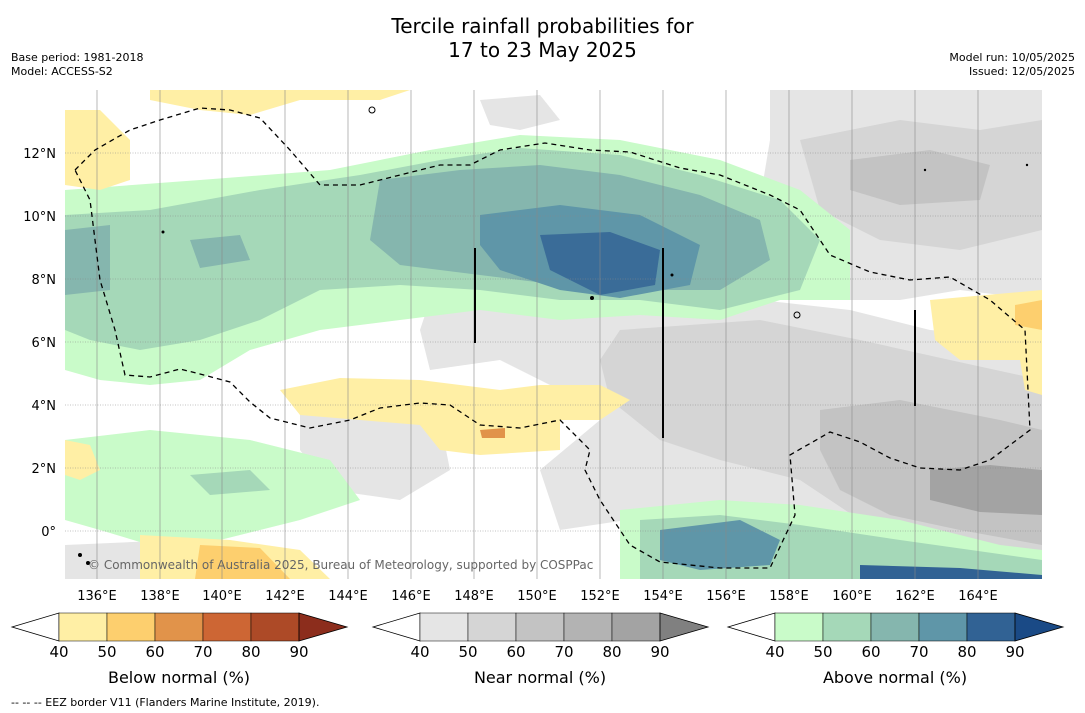 The height and width of the screenshot is (713, 1085). What do you see at coordinates (77, 57) in the screenshot?
I see `base-period: Base period: 1981-2018` at bounding box center [77, 57].